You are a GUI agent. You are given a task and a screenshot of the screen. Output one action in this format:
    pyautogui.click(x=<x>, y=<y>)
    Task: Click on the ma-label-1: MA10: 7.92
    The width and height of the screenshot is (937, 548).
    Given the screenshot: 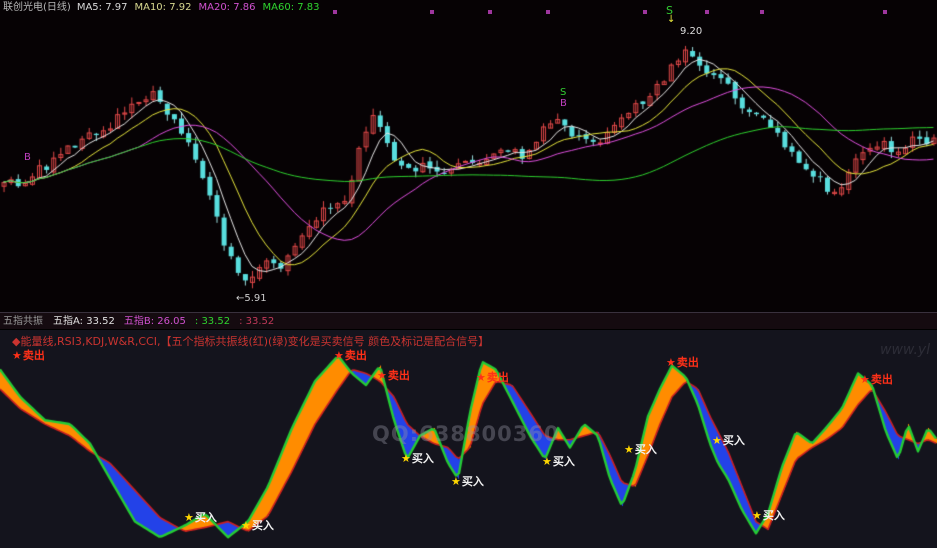 What is the action you would take?
    pyautogui.click(x=163, y=7)
    